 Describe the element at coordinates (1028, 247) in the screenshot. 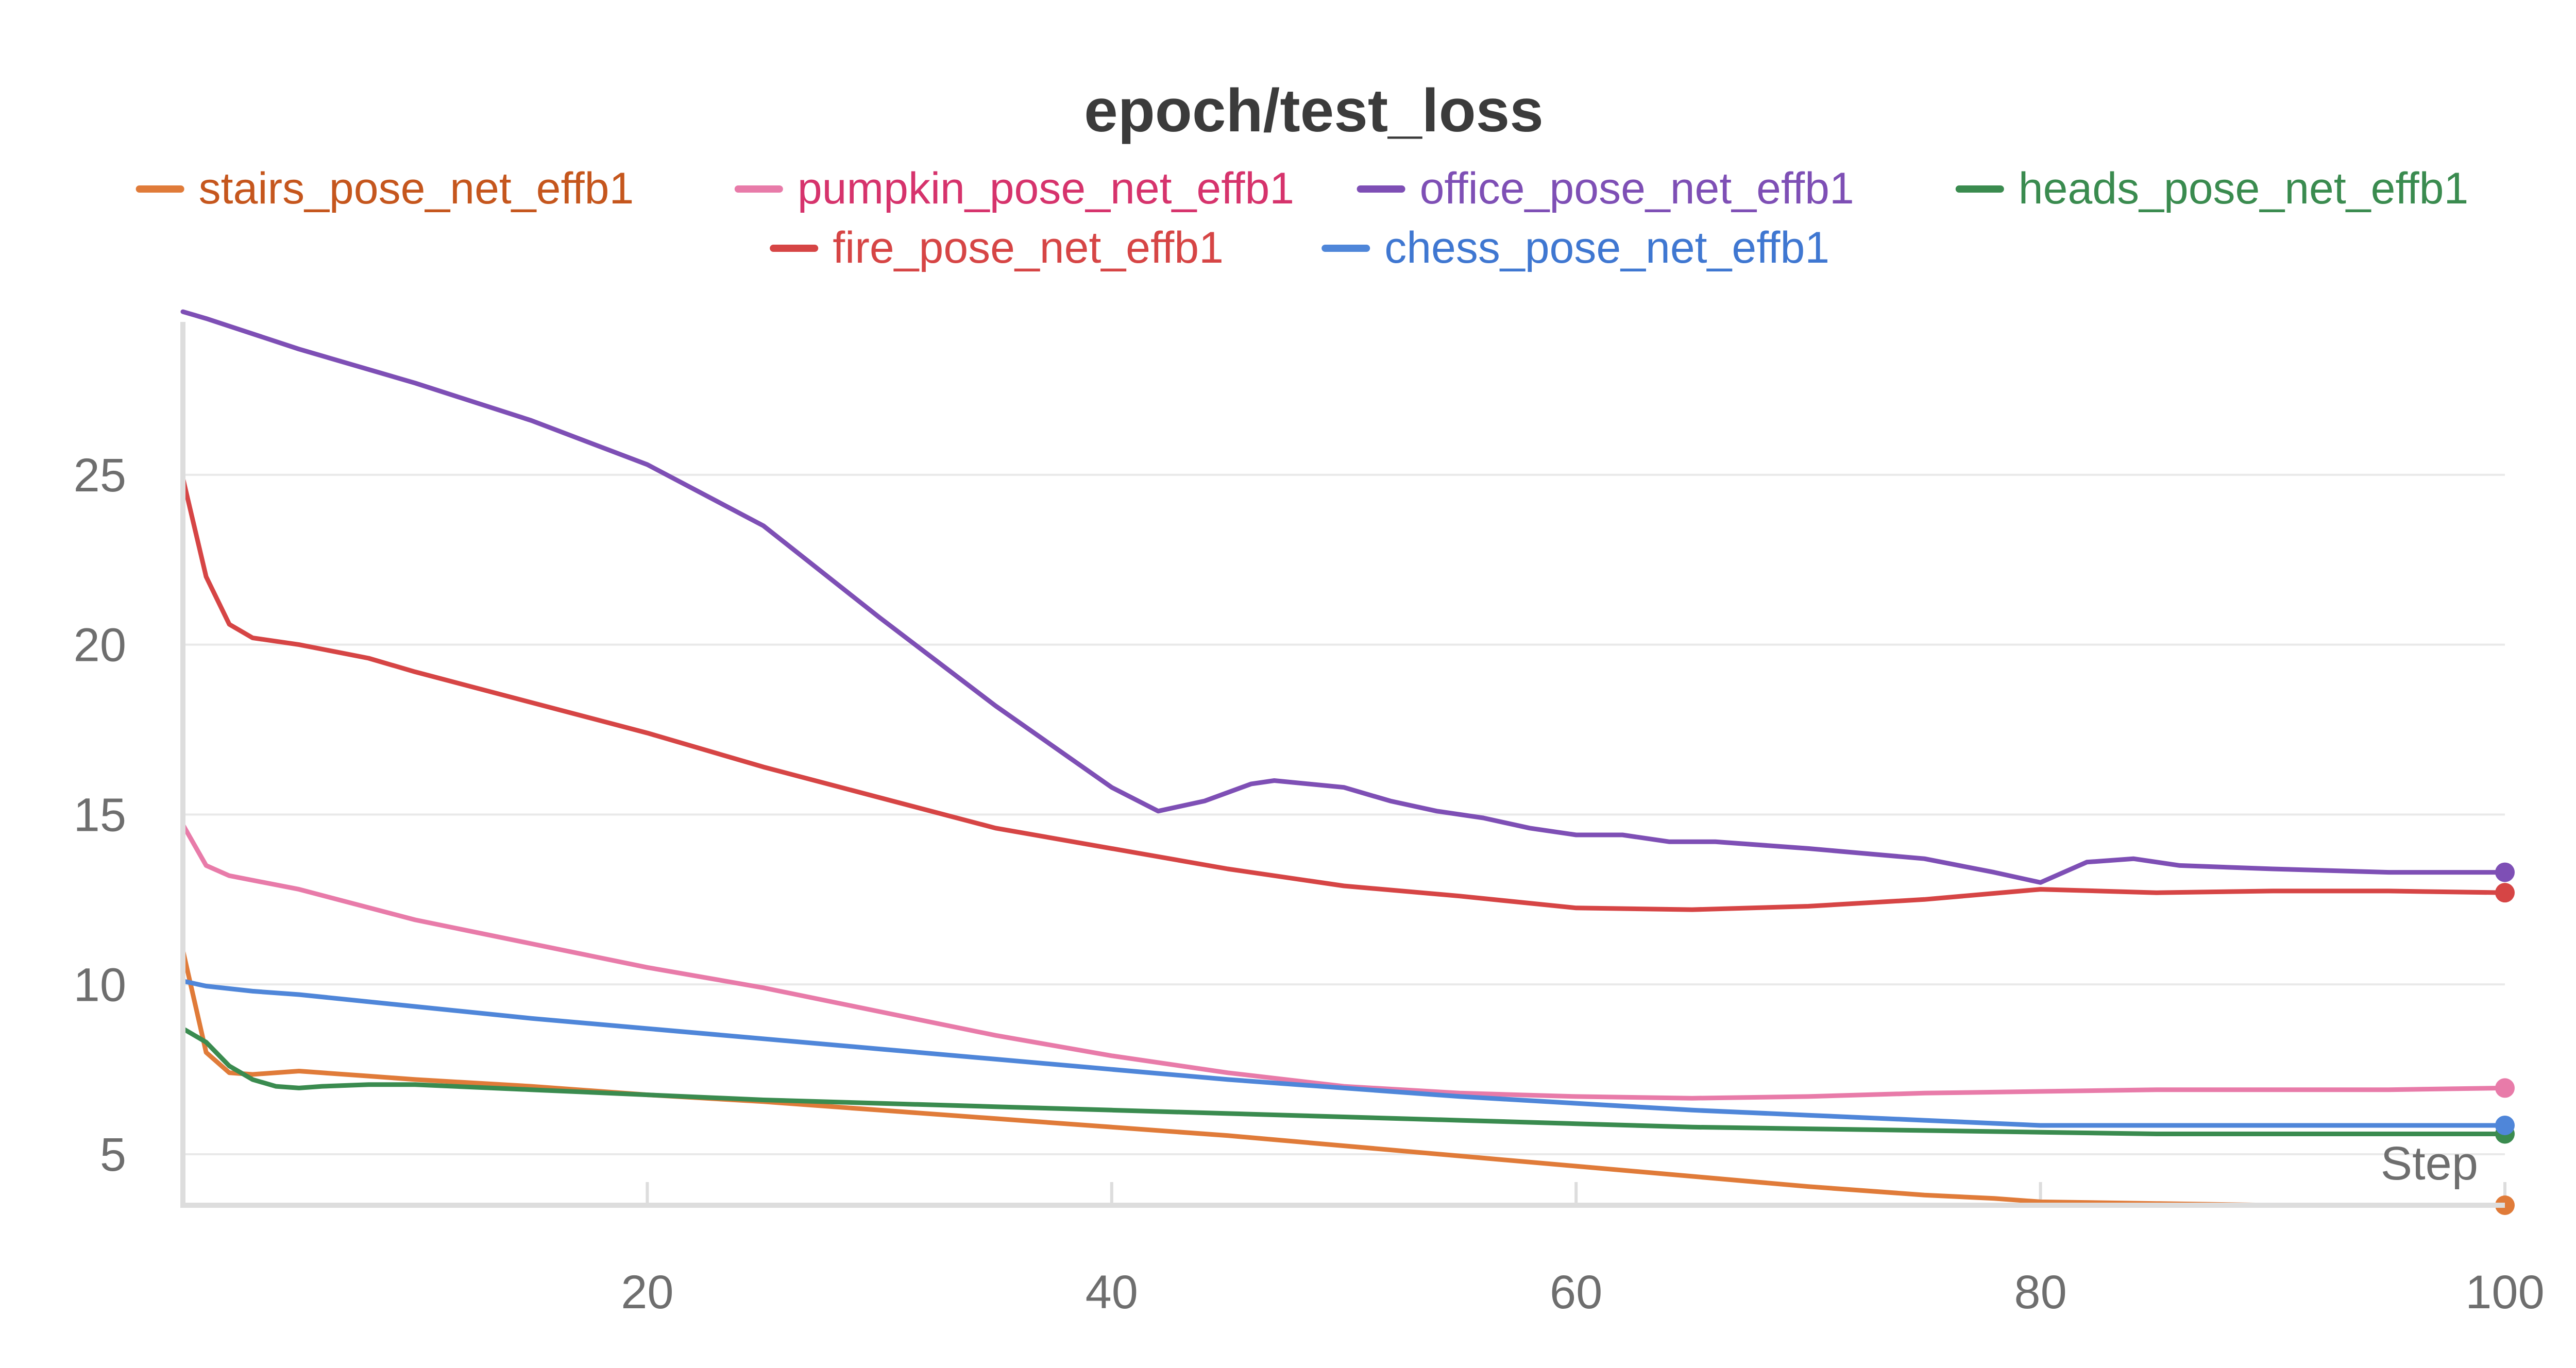

I see `legend-label: fire_pose_net_effb1` at that location.